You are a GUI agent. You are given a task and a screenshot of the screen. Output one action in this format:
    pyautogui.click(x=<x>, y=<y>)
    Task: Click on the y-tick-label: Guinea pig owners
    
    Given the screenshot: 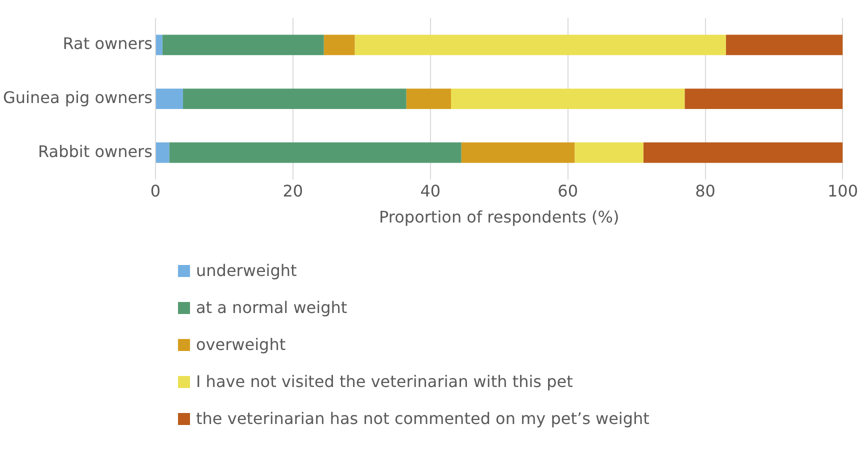 What is the action you would take?
    pyautogui.click(x=77, y=97)
    